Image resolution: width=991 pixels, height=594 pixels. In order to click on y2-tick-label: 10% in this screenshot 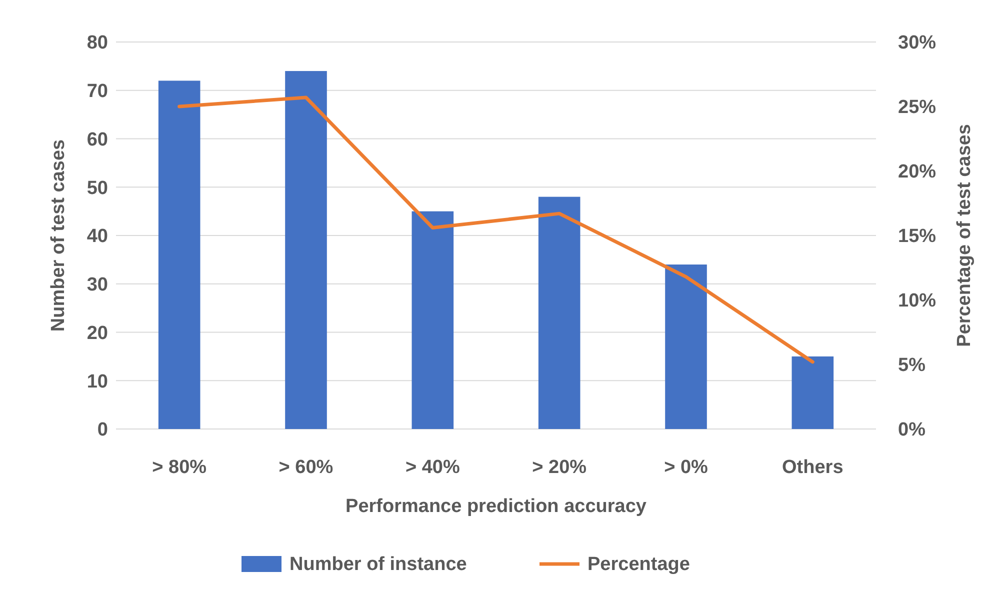, I will do `click(917, 301)`.